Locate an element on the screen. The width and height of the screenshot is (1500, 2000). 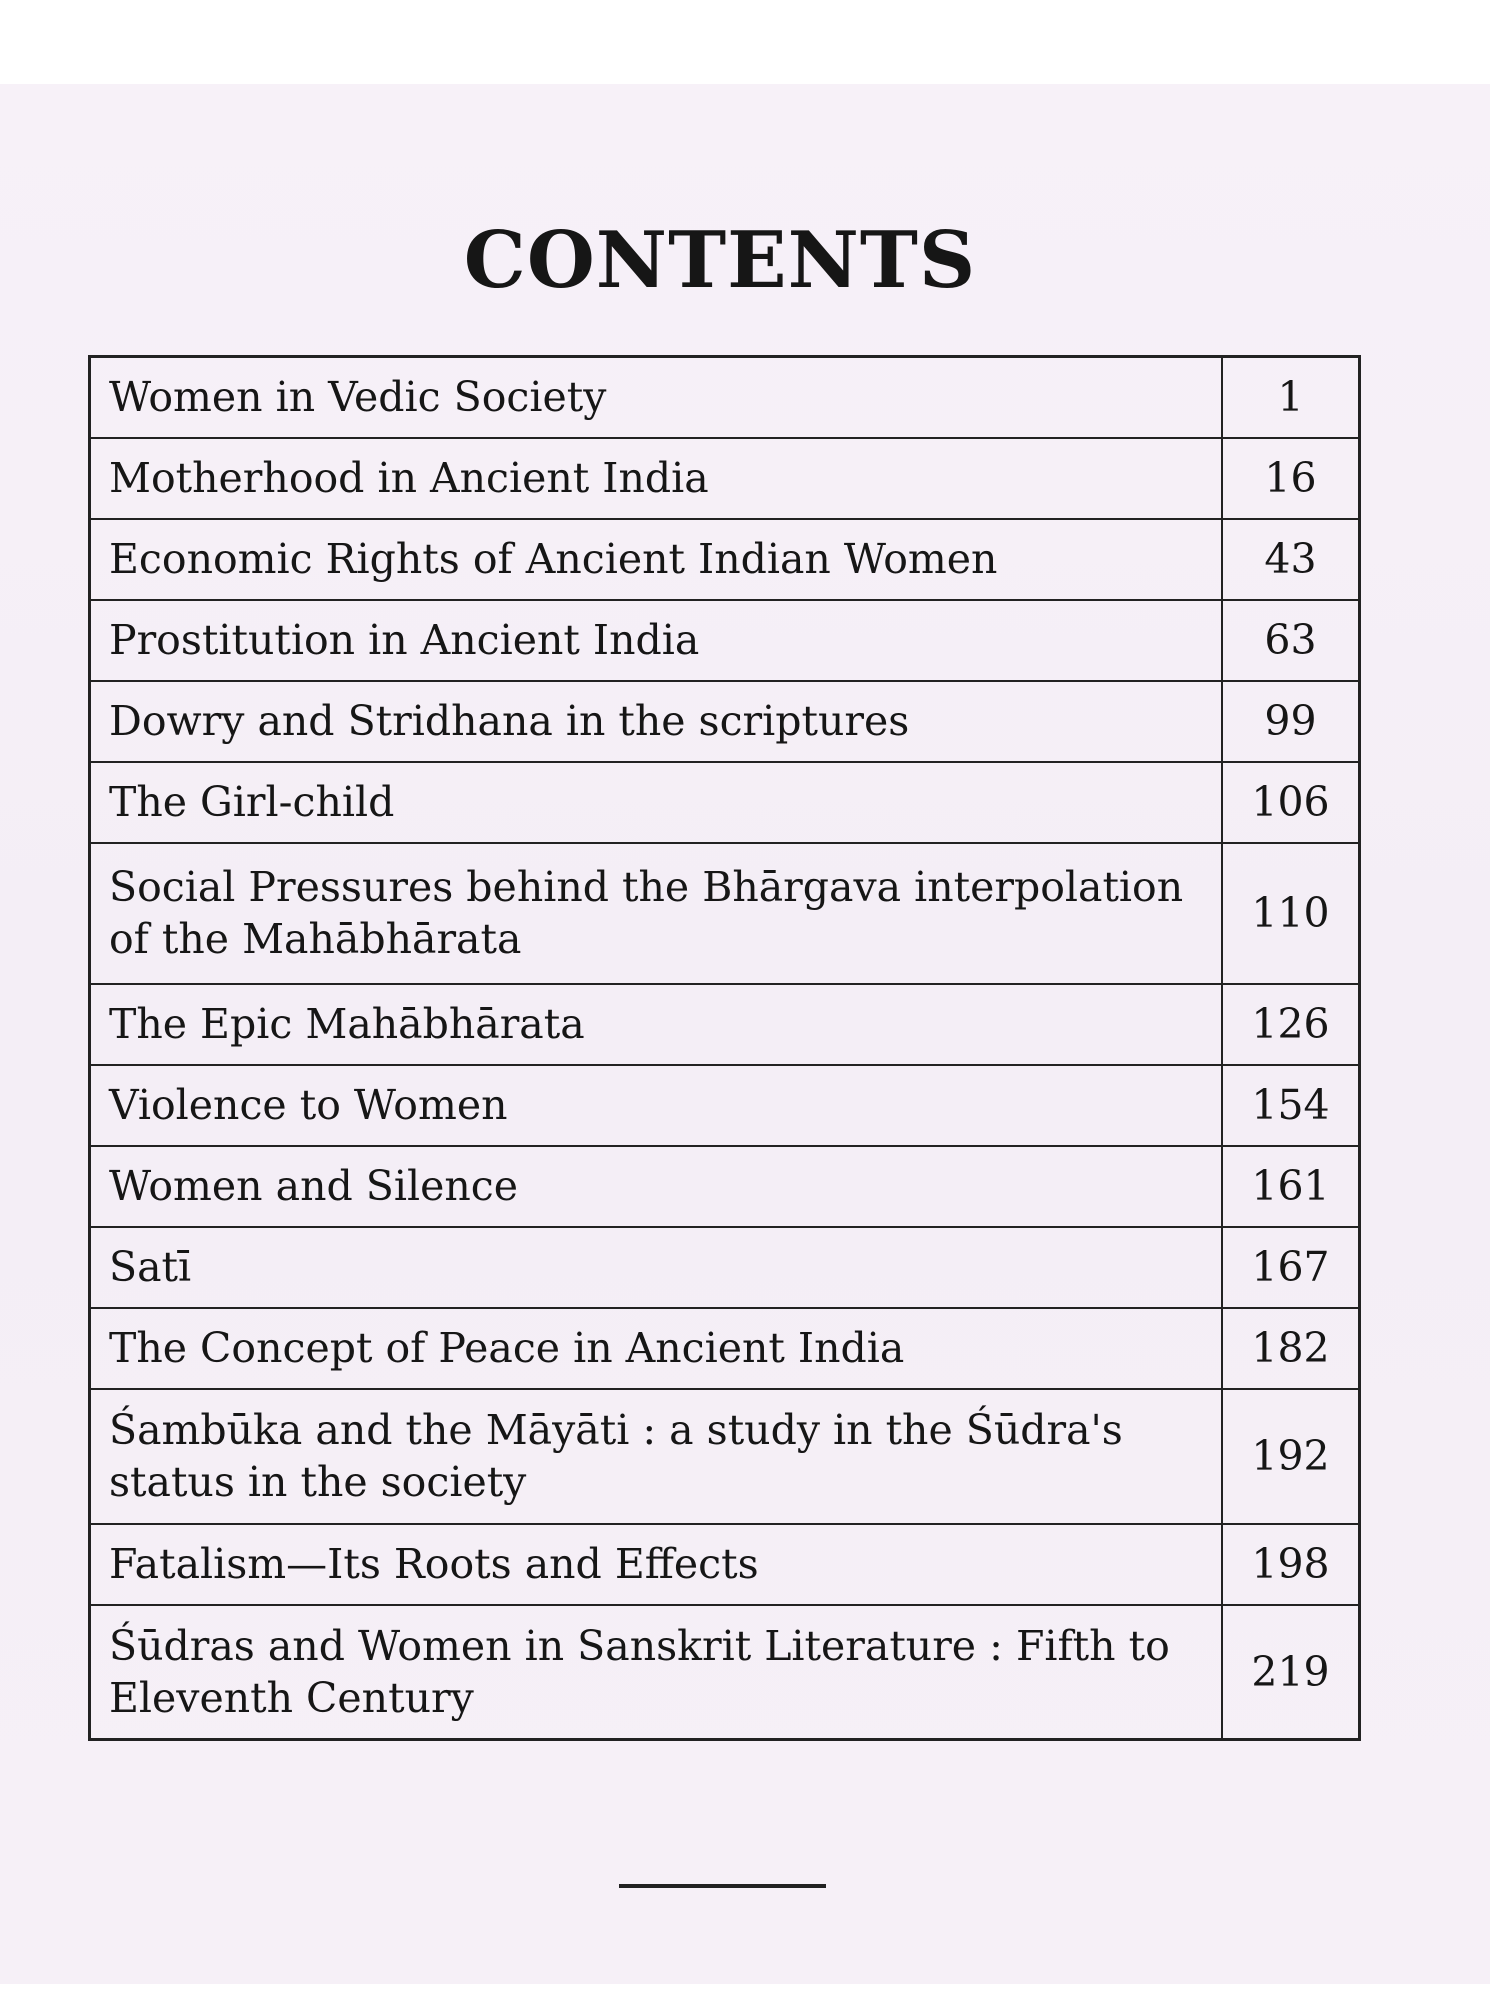
contents-row: The Epic Mahābhārata 126 is located at coordinates (724, 1024).